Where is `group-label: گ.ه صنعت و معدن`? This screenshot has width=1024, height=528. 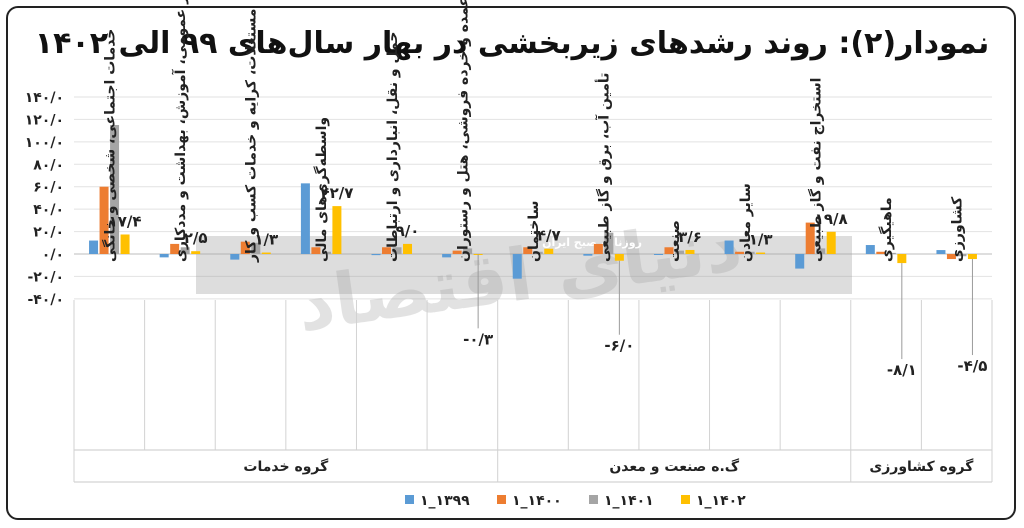 group-label: گ.ه صنعت و معدن is located at coordinates (674, 466).